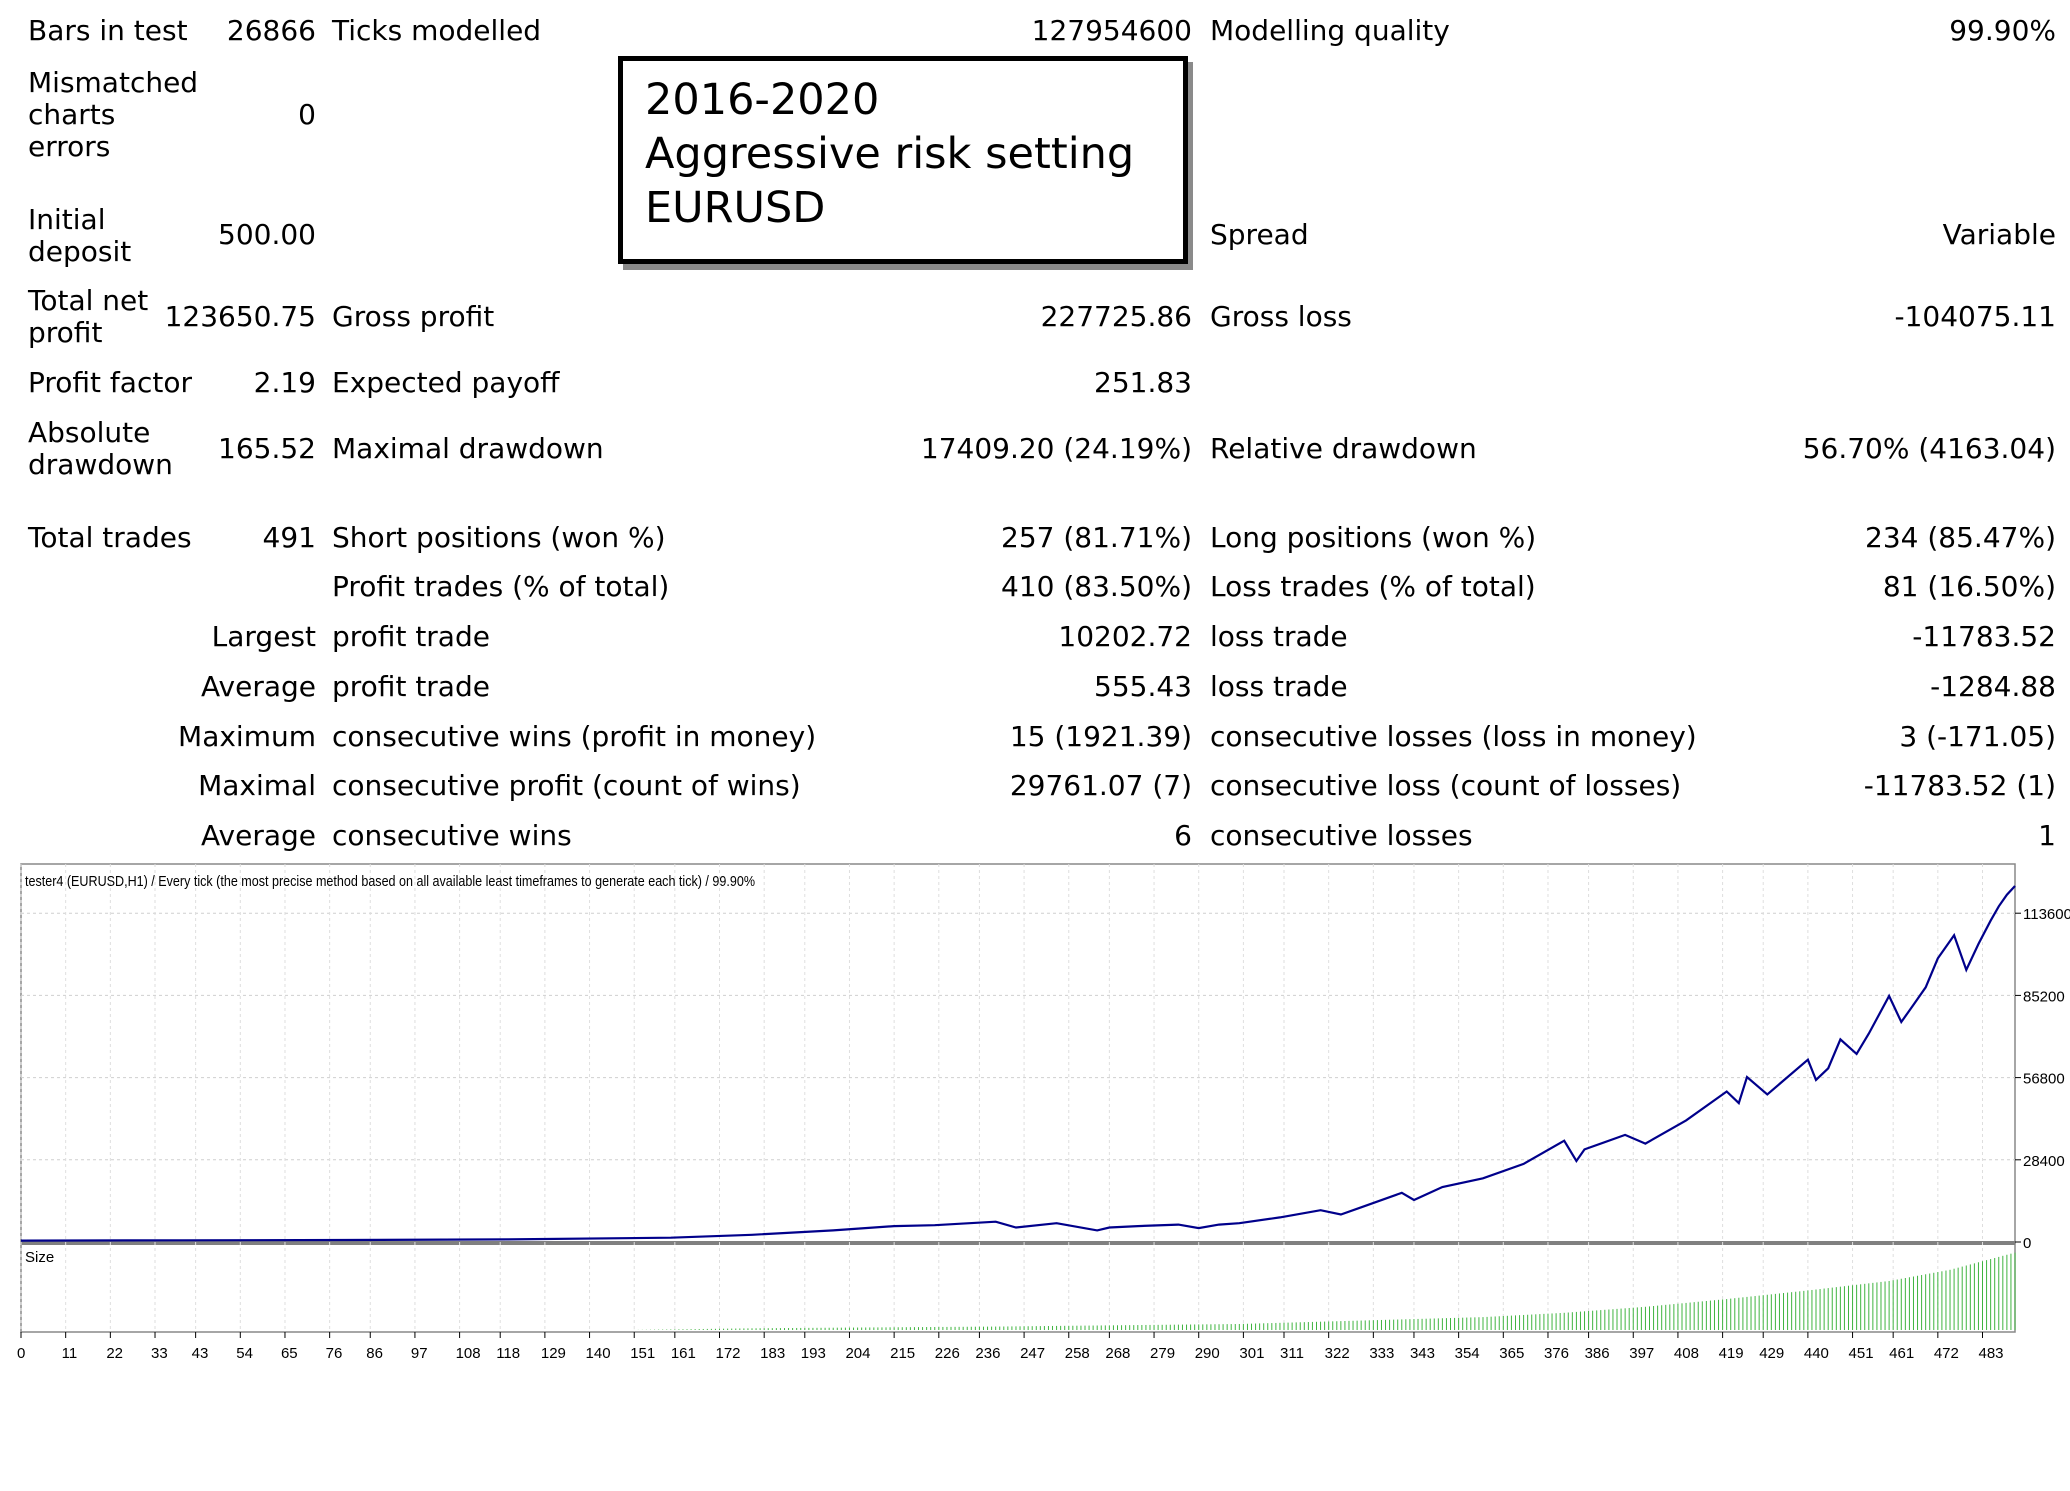 The image size is (2070, 1491). I want to click on x-tick-label: 226, so click(947, 1353).